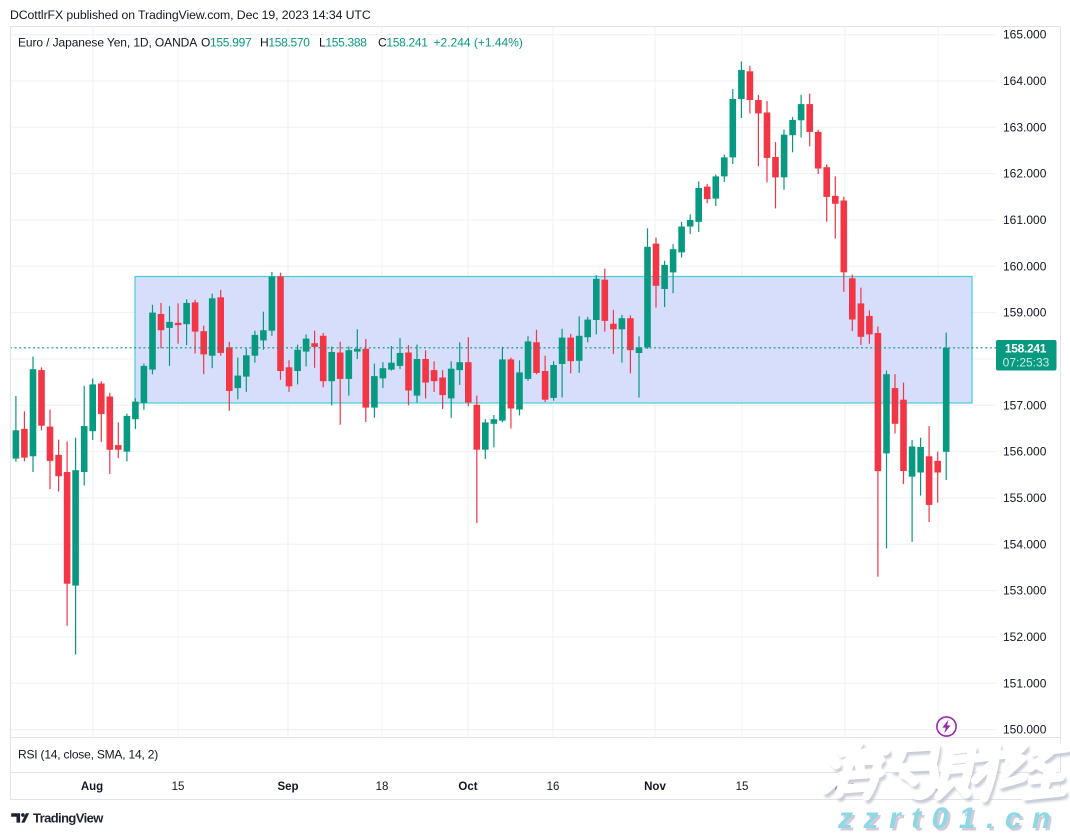 Image resolution: width=1070 pixels, height=836 pixels. I want to click on svg-text: 157.000, so click(1025, 405).